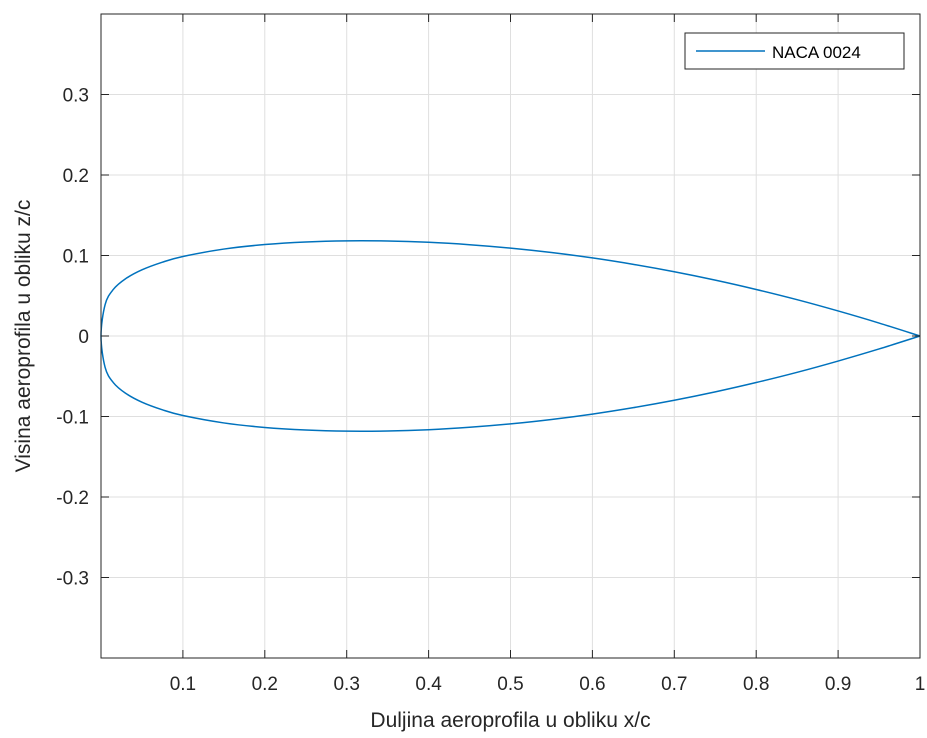 The height and width of the screenshot is (738, 927). Describe the element at coordinates (548, 684) in the screenshot. I see `x-tick-labels: 0.1 0.2 0.3 0.4 0.5 0.6 0.7 0.8 0.9 1` at that location.